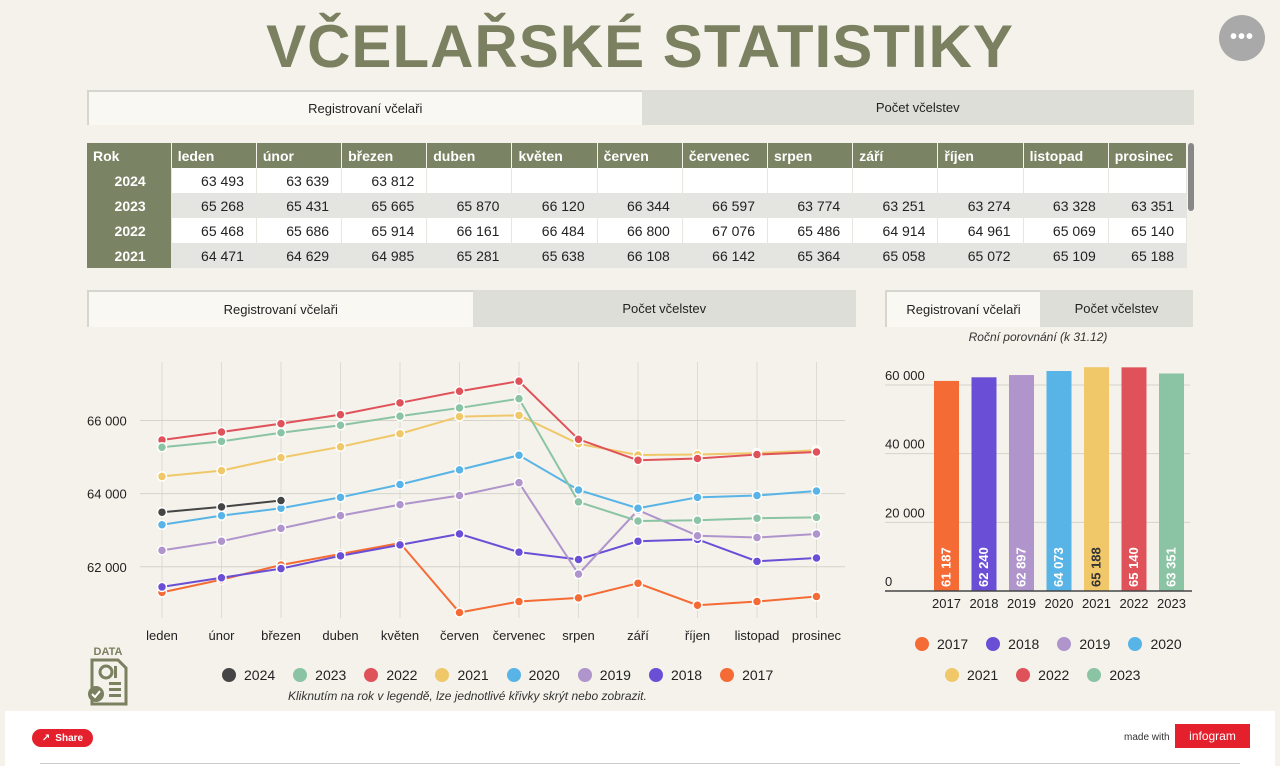 This screenshot has width=1280, height=766. Describe the element at coordinates (817, 635) in the screenshot. I see `x-tick-label: prosinec` at that location.